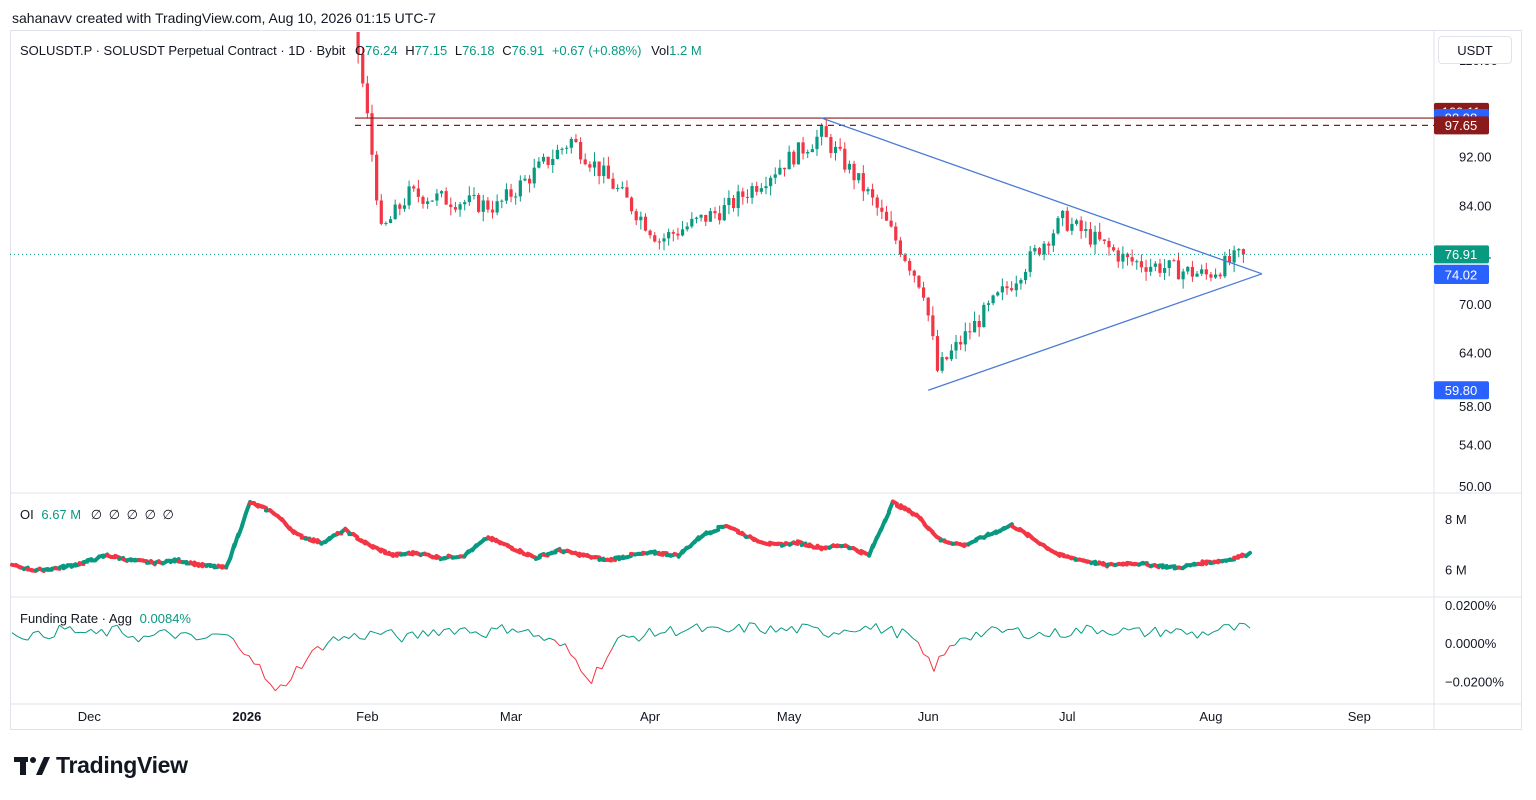 The width and height of the screenshot is (1536, 800). Describe the element at coordinates (97, 515) in the screenshot. I see `oi-legend: OI 6.67 M ∅ ∅ ∅ ∅ ∅` at that location.